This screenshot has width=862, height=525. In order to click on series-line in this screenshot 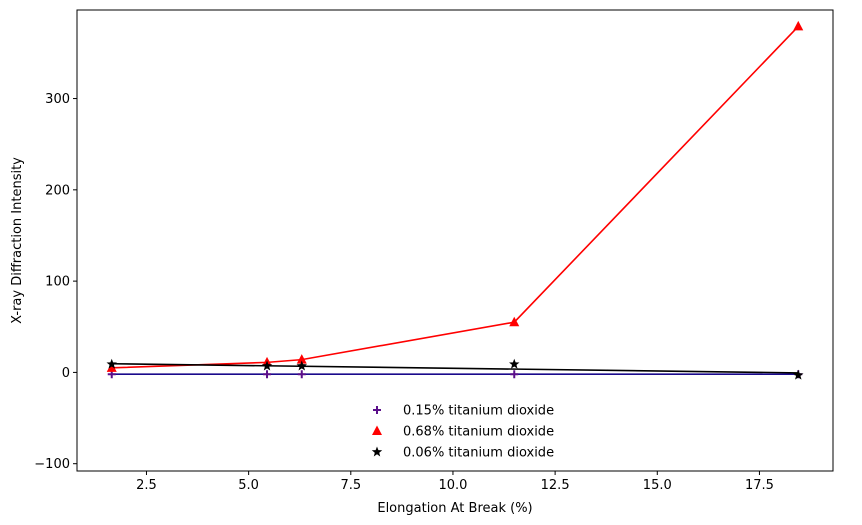, I will do `click(455, 368)`.